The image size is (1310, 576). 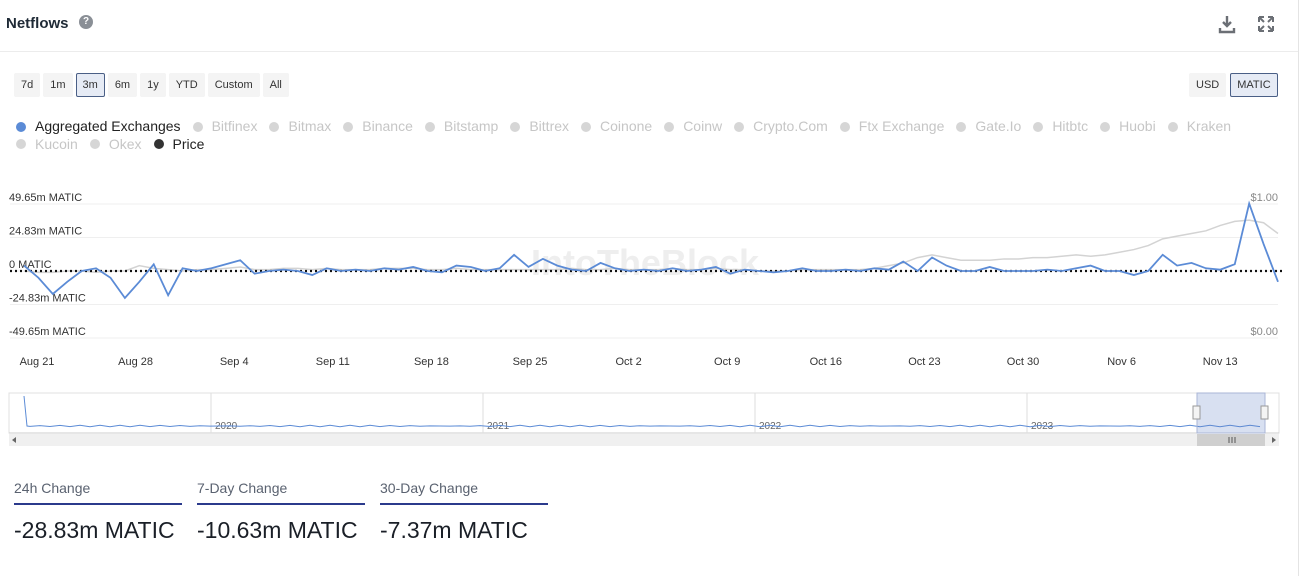 I want to click on range-3m-button: 3m, so click(x=90, y=85).